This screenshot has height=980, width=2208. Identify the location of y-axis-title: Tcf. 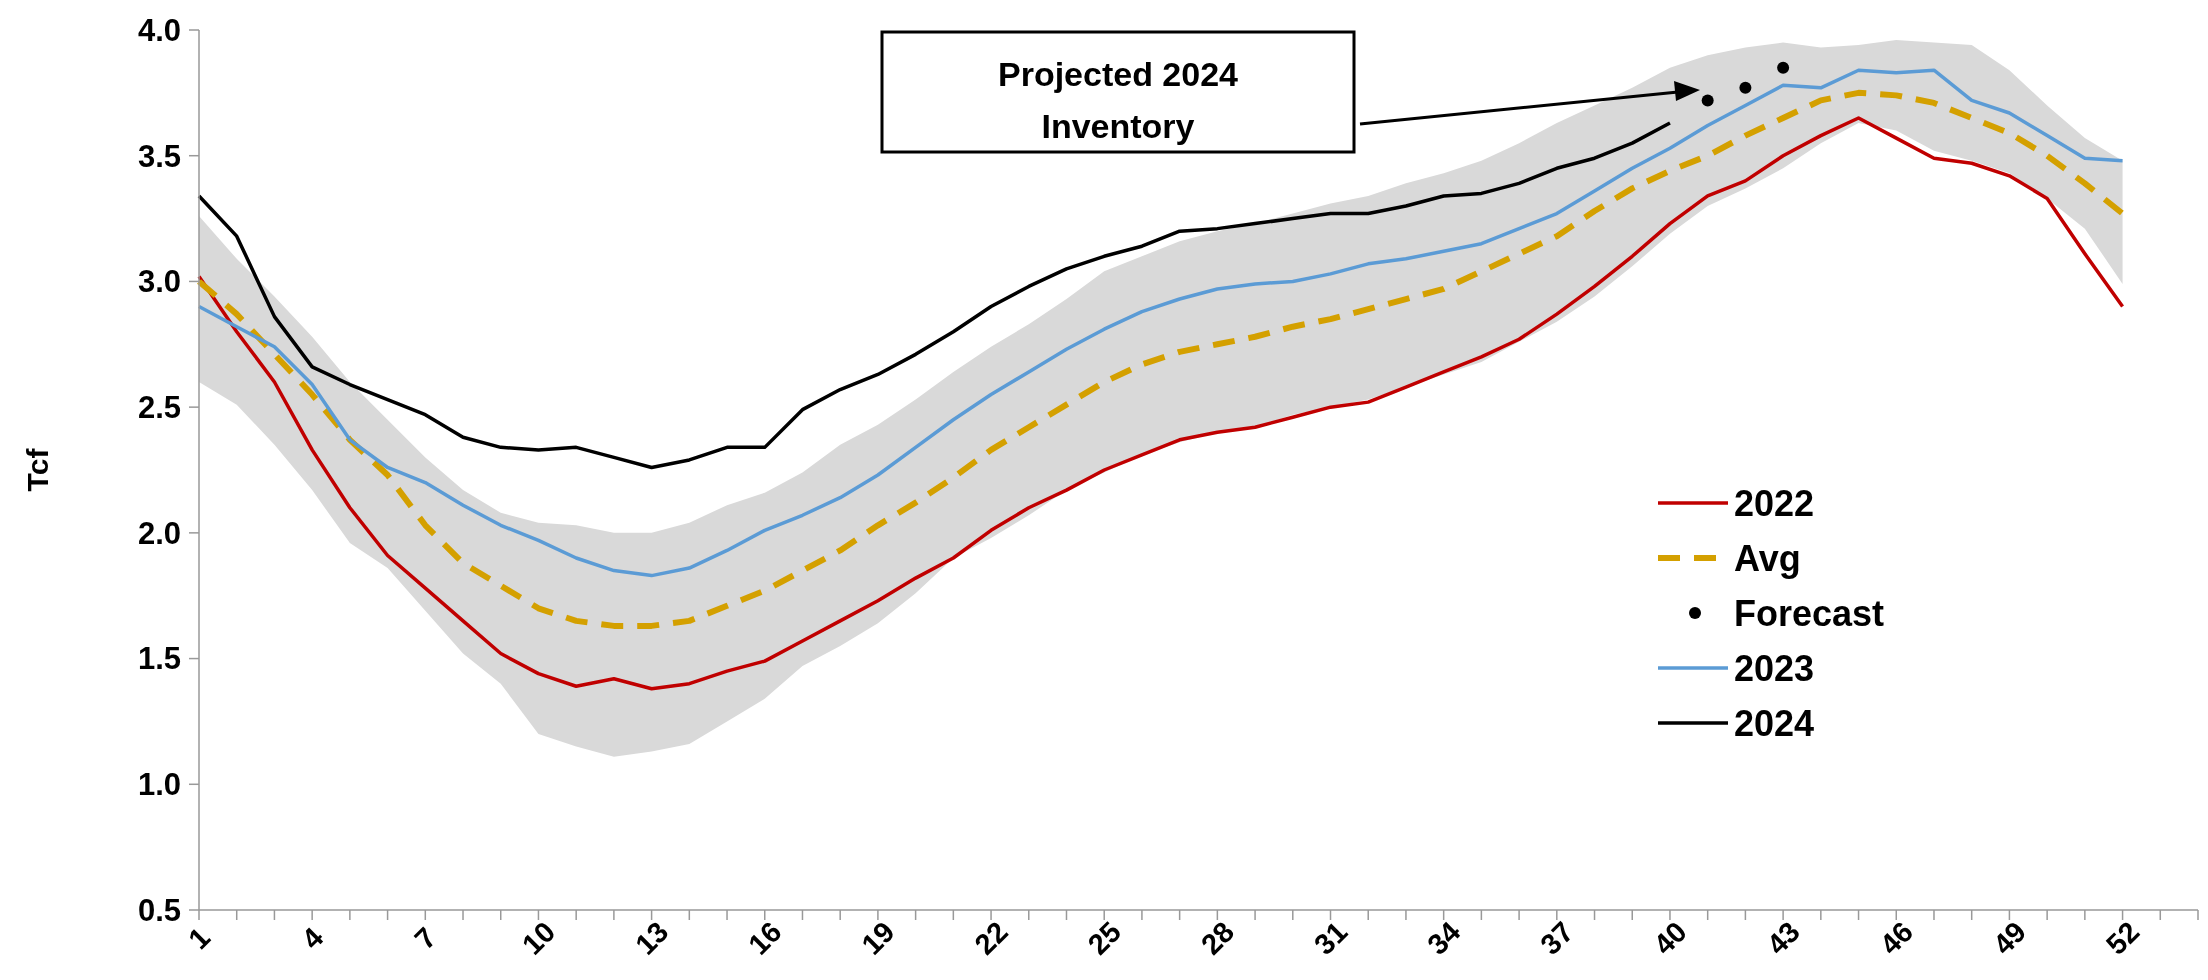
(37, 469).